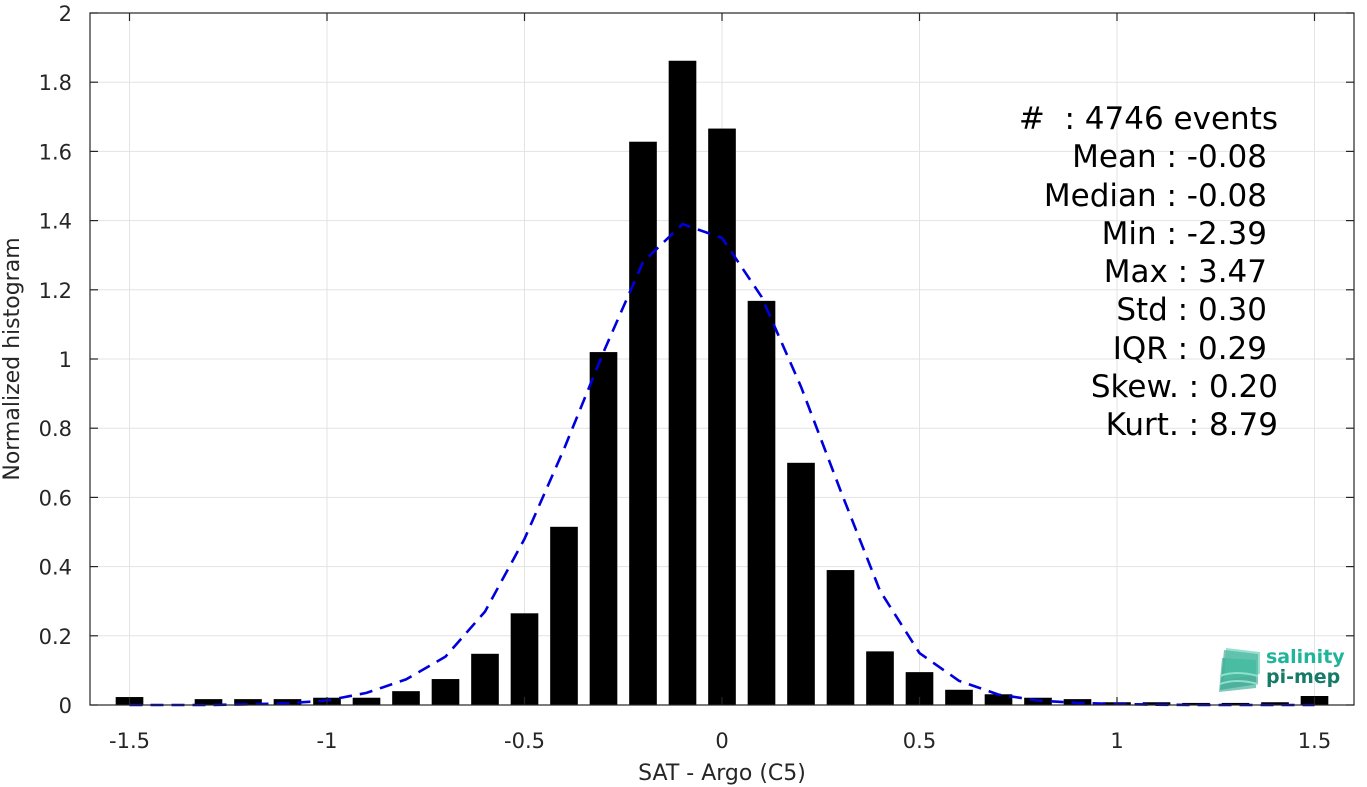 This screenshot has height=787, width=1367. What do you see at coordinates (1169, 157) in the screenshot?
I see `stat-mean: Mean : -0.08` at bounding box center [1169, 157].